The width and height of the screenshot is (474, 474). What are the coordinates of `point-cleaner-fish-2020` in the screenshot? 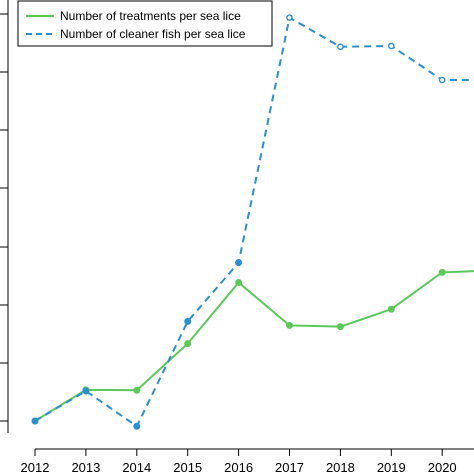 It's located at (442, 80).